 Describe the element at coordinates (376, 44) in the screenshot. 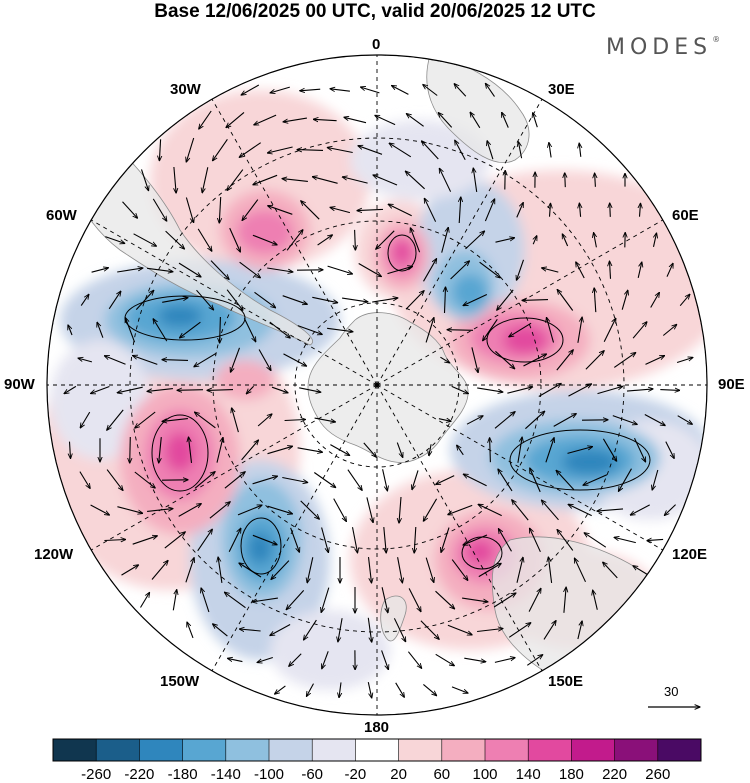

I see `lon-label-0: 0` at that location.